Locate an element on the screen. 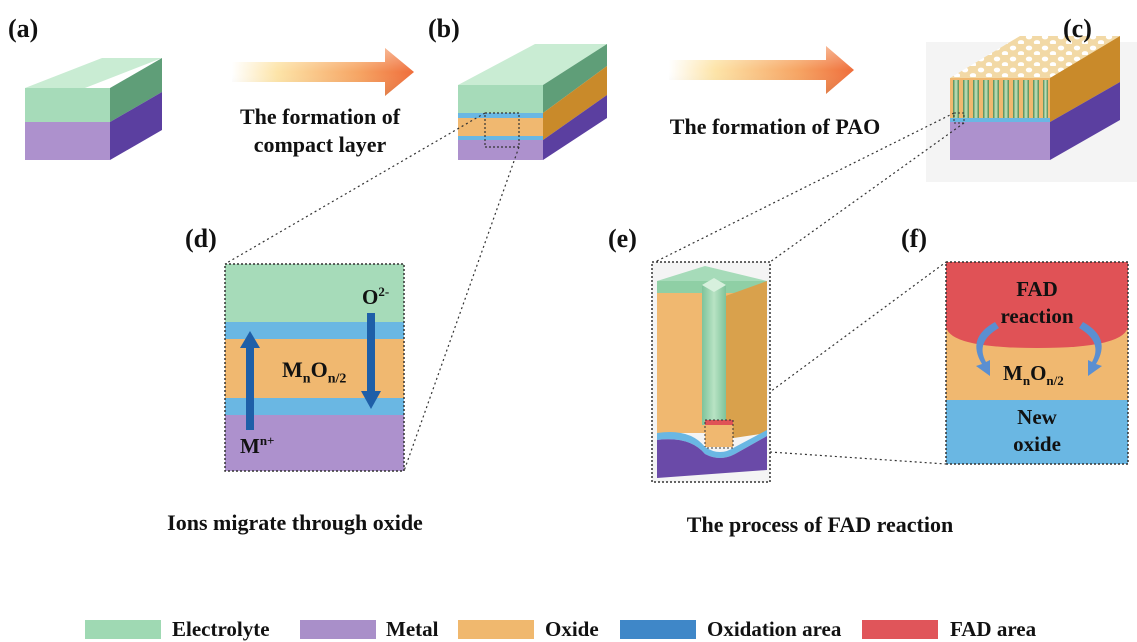 The image size is (1137, 642). legend-swatch-fad is located at coordinates (900, 629).